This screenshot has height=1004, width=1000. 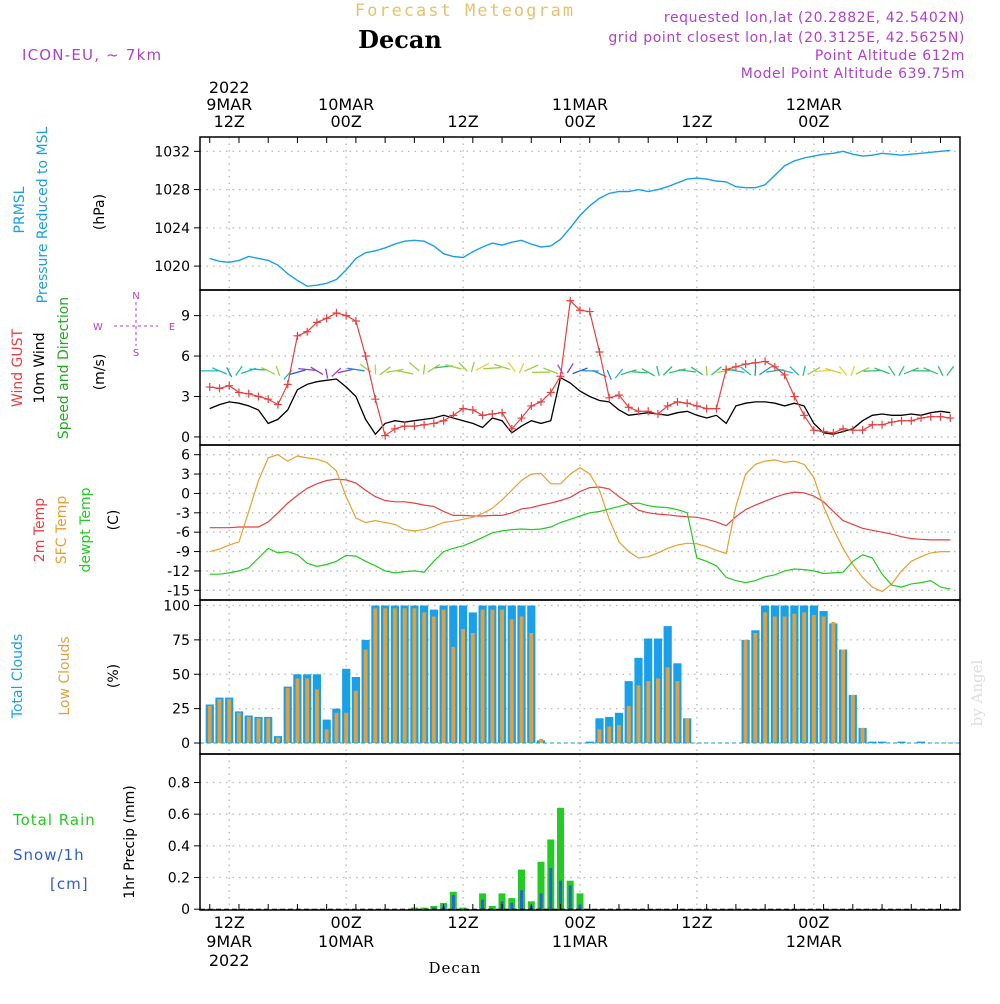 What do you see at coordinates (40, 367) in the screenshot?
I see `wind-10m-label: 10m Wind` at bounding box center [40, 367].